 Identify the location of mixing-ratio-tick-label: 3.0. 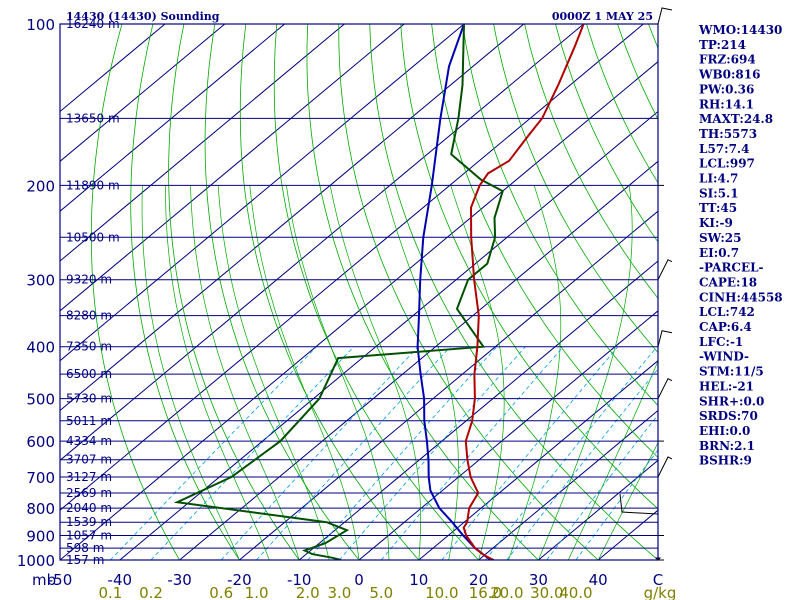
(339, 592).